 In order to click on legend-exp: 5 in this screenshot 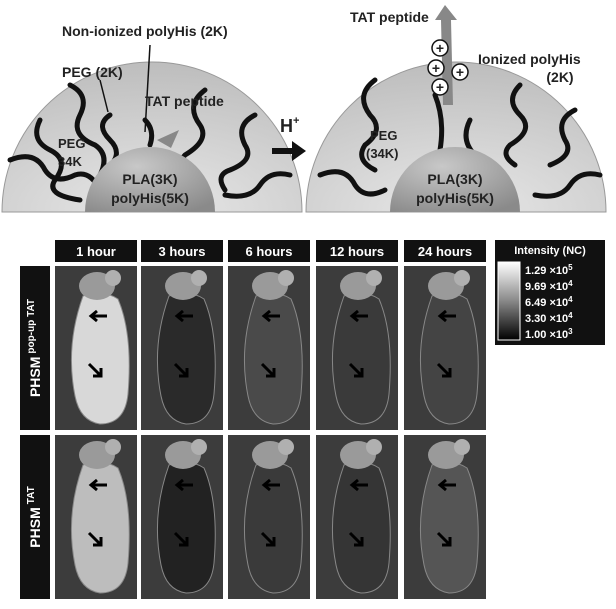, I will do `click(570, 267)`.